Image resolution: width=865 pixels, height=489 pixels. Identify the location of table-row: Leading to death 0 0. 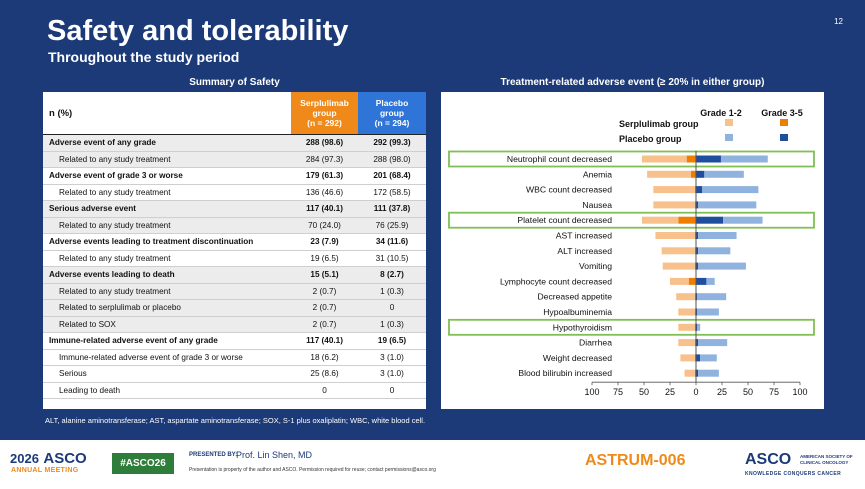
(234, 390).